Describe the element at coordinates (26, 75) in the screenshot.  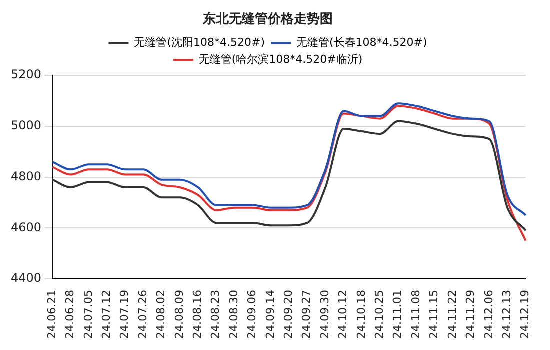
I see `y-tick-label: 5200` at that location.